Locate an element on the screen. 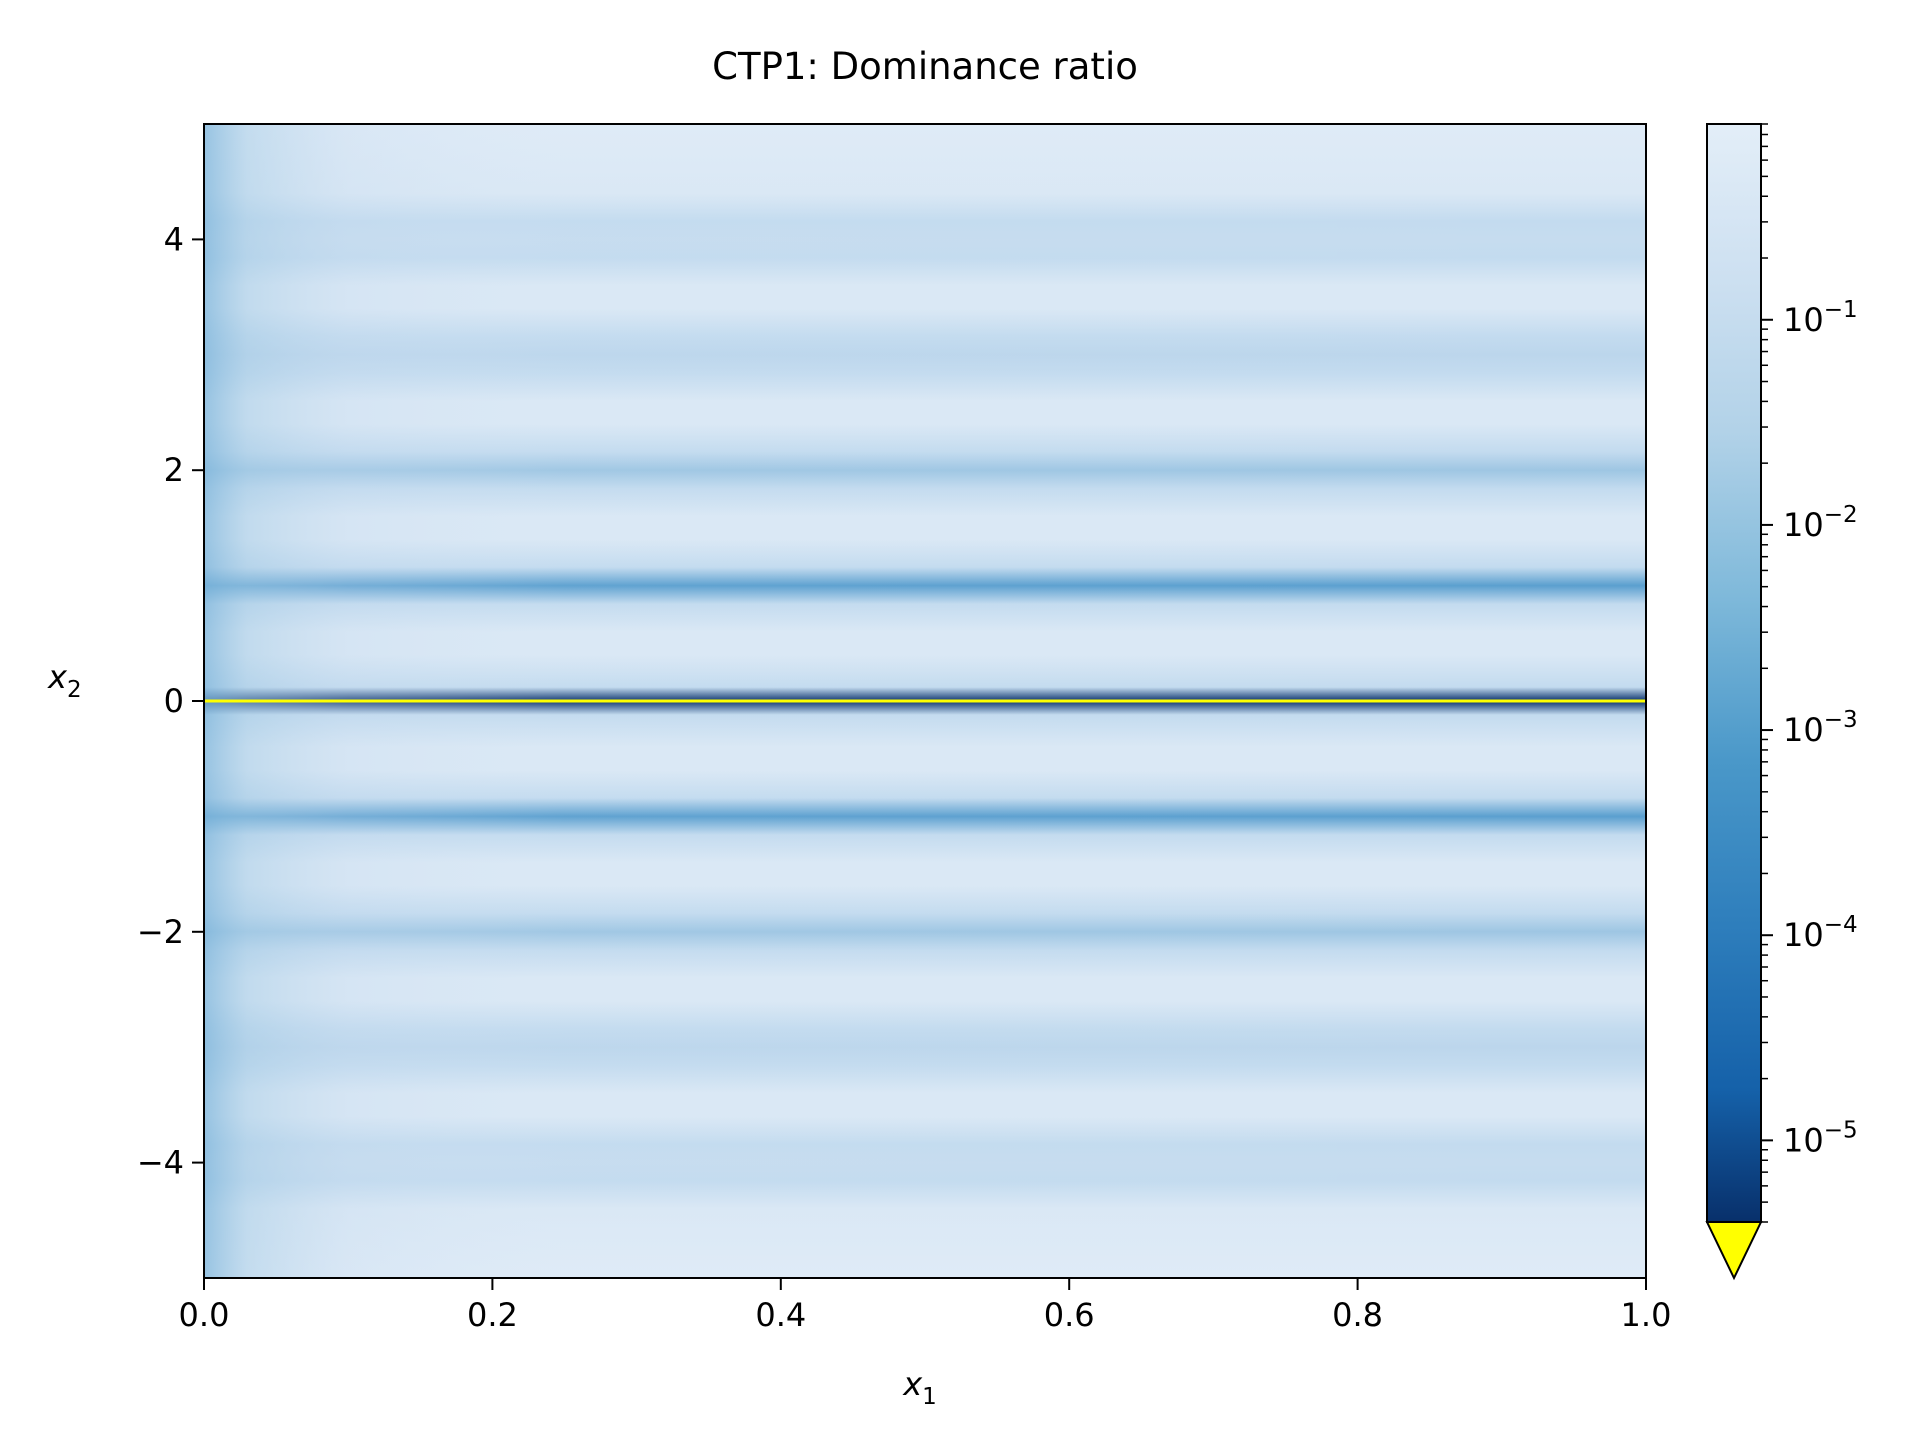  y-tick-label: −2 is located at coordinates (160, 932).